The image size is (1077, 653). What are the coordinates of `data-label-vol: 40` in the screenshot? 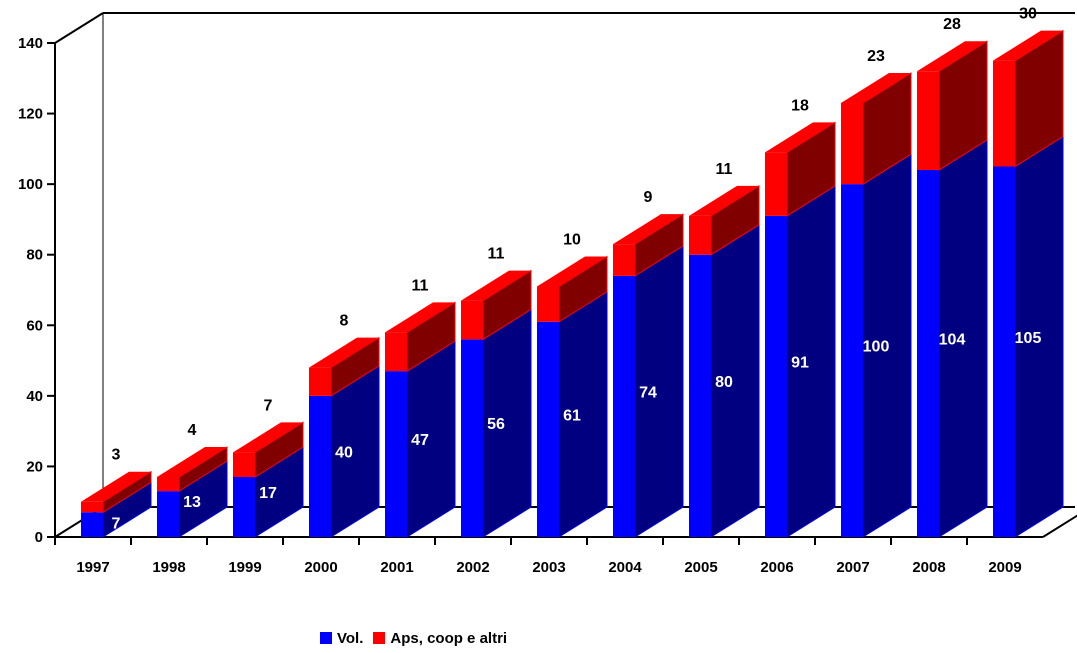 It's located at (344, 452).